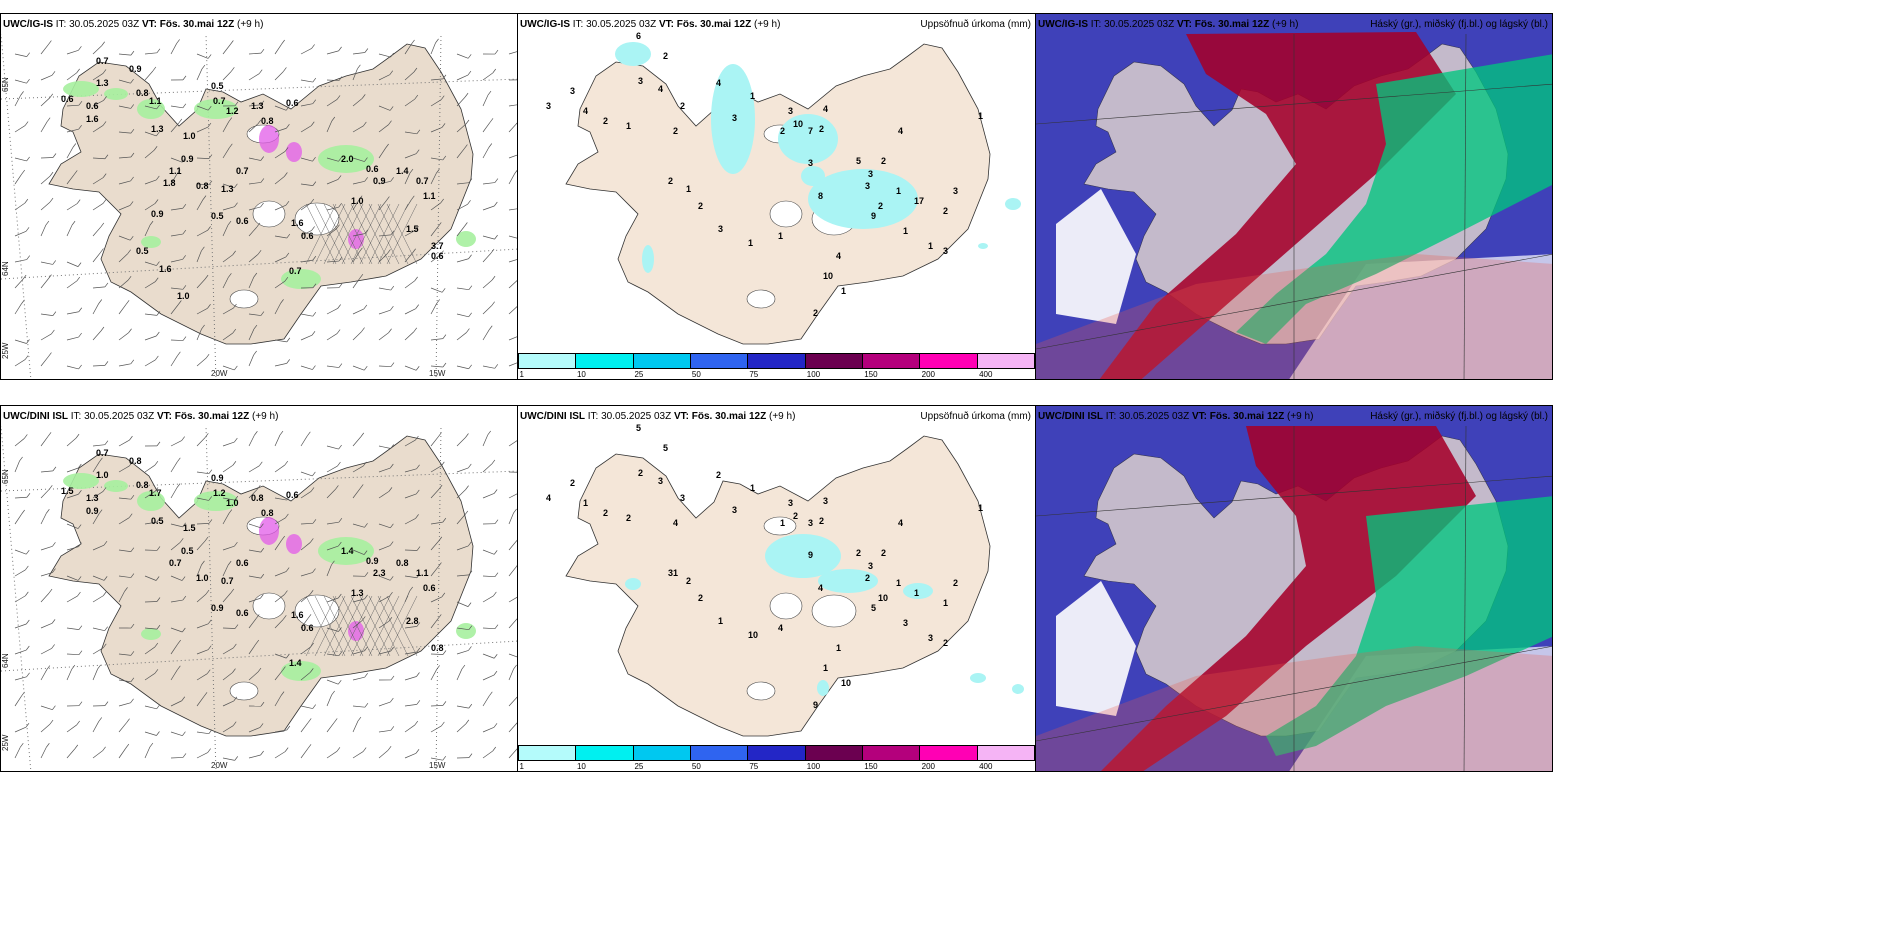 This screenshot has height=950, width=1900. What do you see at coordinates (187, 551) in the screenshot?
I see `value-label: 0.5` at bounding box center [187, 551].